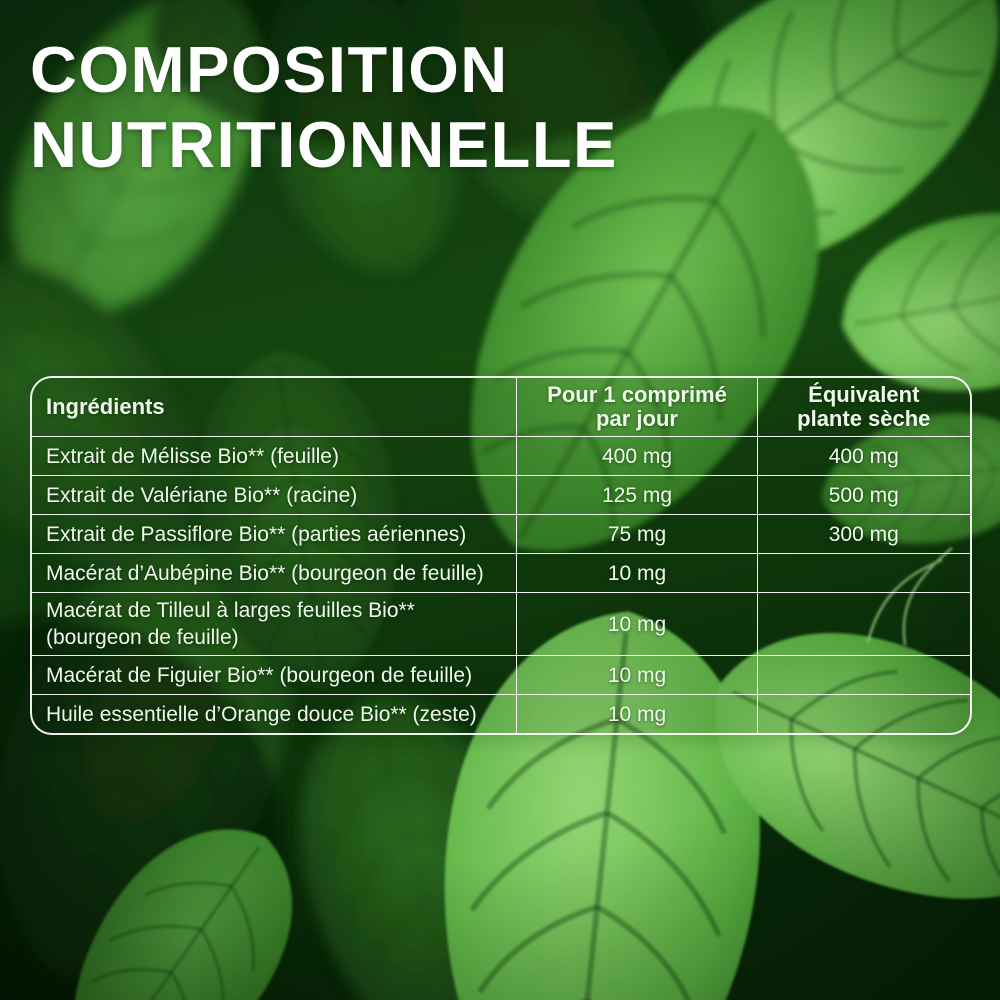 This screenshot has height=1000, width=1000. I want to click on header-ingredients: Ingrédients, so click(275, 407).